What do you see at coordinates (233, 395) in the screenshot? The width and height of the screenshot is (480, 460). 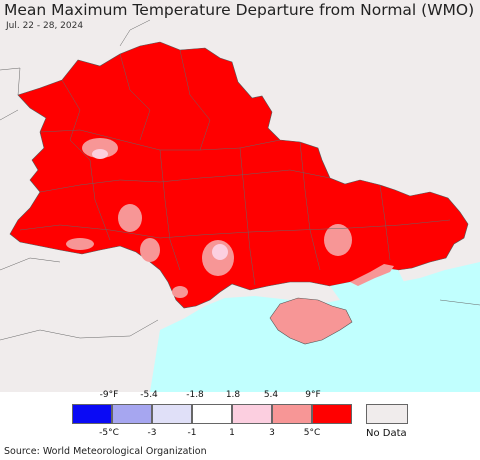 I see `legend-f-tick: 1.8` at bounding box center [233, 395].